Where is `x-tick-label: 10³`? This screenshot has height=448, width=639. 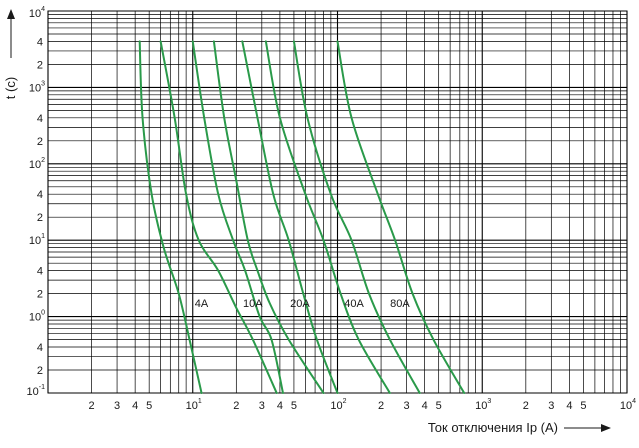 x-tick-label: 10³ is located at coordinates (483, 405).